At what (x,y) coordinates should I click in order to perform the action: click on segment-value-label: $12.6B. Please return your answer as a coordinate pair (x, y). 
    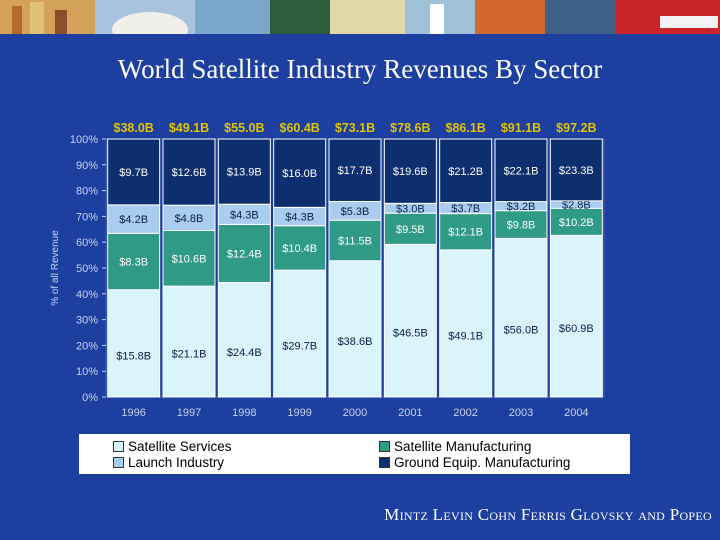
    Looking at the image, I should click on (189, 173).